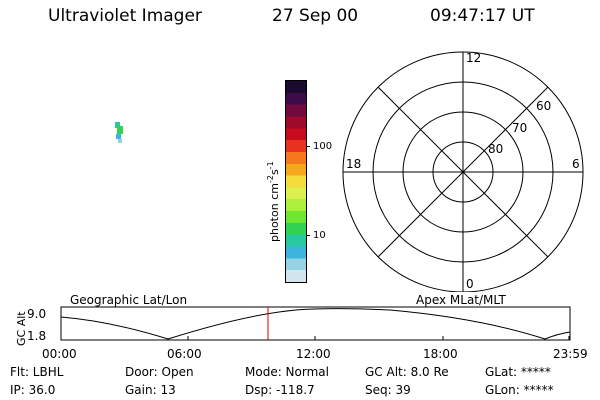  I want to click on colorbar-label: photon cm-2s-1, so click(273, 201).